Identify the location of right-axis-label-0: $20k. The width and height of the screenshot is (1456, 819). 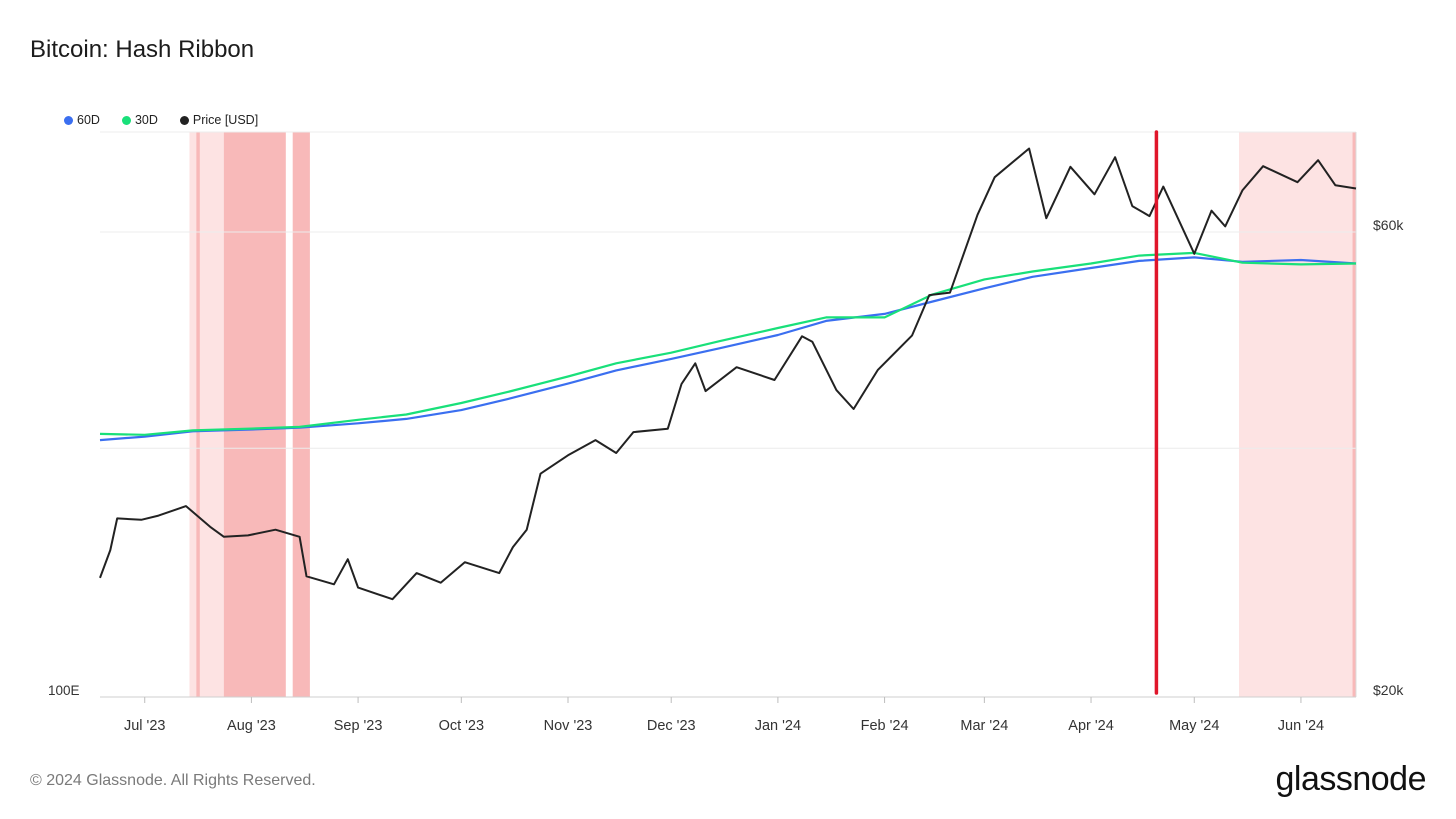
(1388, 690).